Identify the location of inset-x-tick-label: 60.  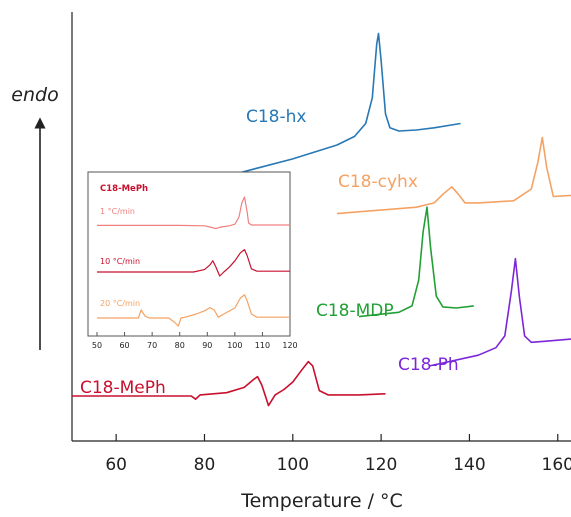
(124, 345).